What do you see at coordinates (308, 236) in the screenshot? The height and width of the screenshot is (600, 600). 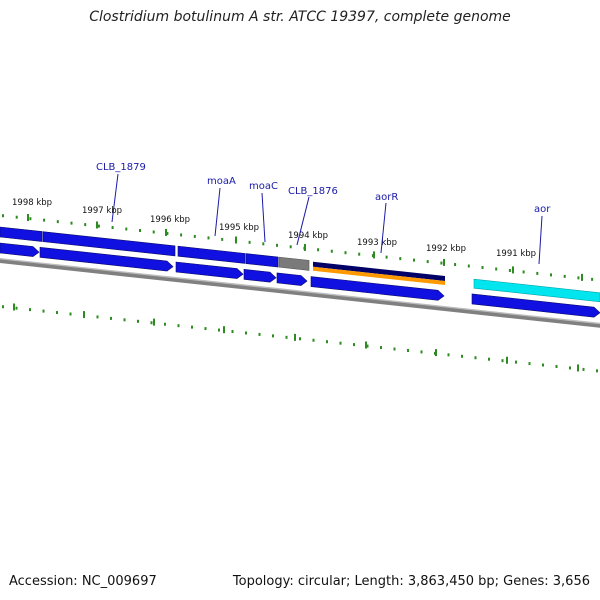 I see `kbp-label: 1994 kbp` at bounding box center [308, 236].